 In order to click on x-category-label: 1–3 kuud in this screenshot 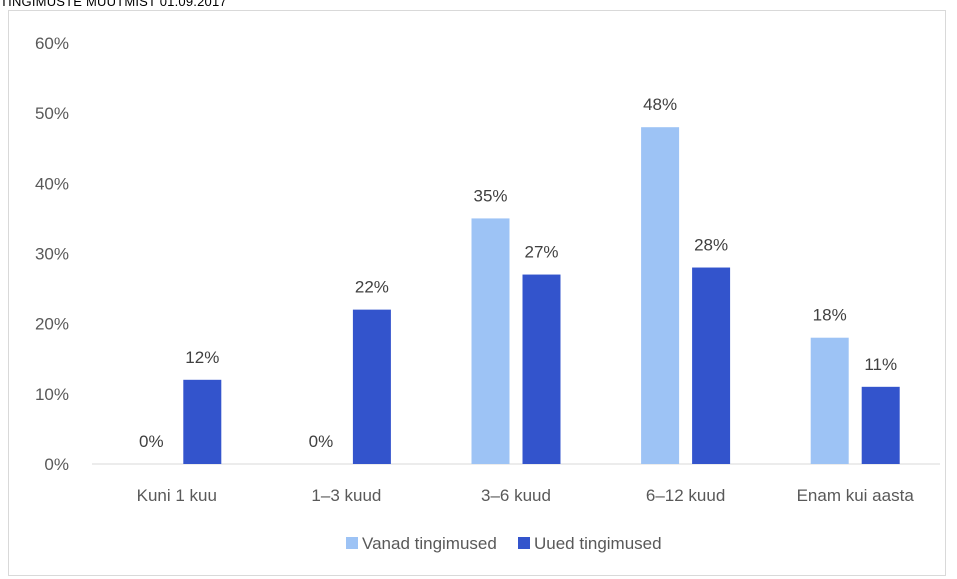, I will do `click(346, 495)`.